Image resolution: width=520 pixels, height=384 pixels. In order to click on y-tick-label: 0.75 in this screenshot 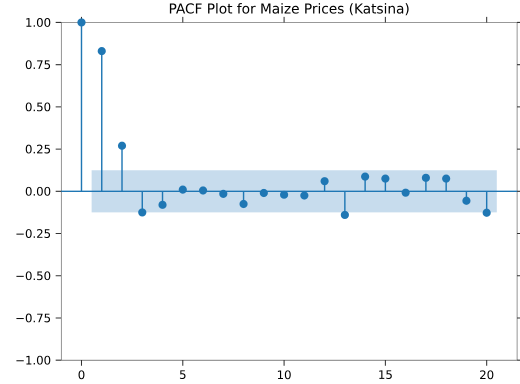, I will do `click(38, 65)`.